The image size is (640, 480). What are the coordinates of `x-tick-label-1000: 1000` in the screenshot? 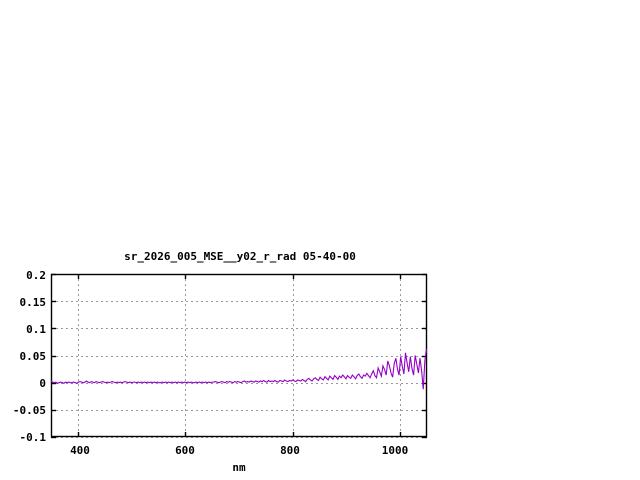 It's located at (395, 450).